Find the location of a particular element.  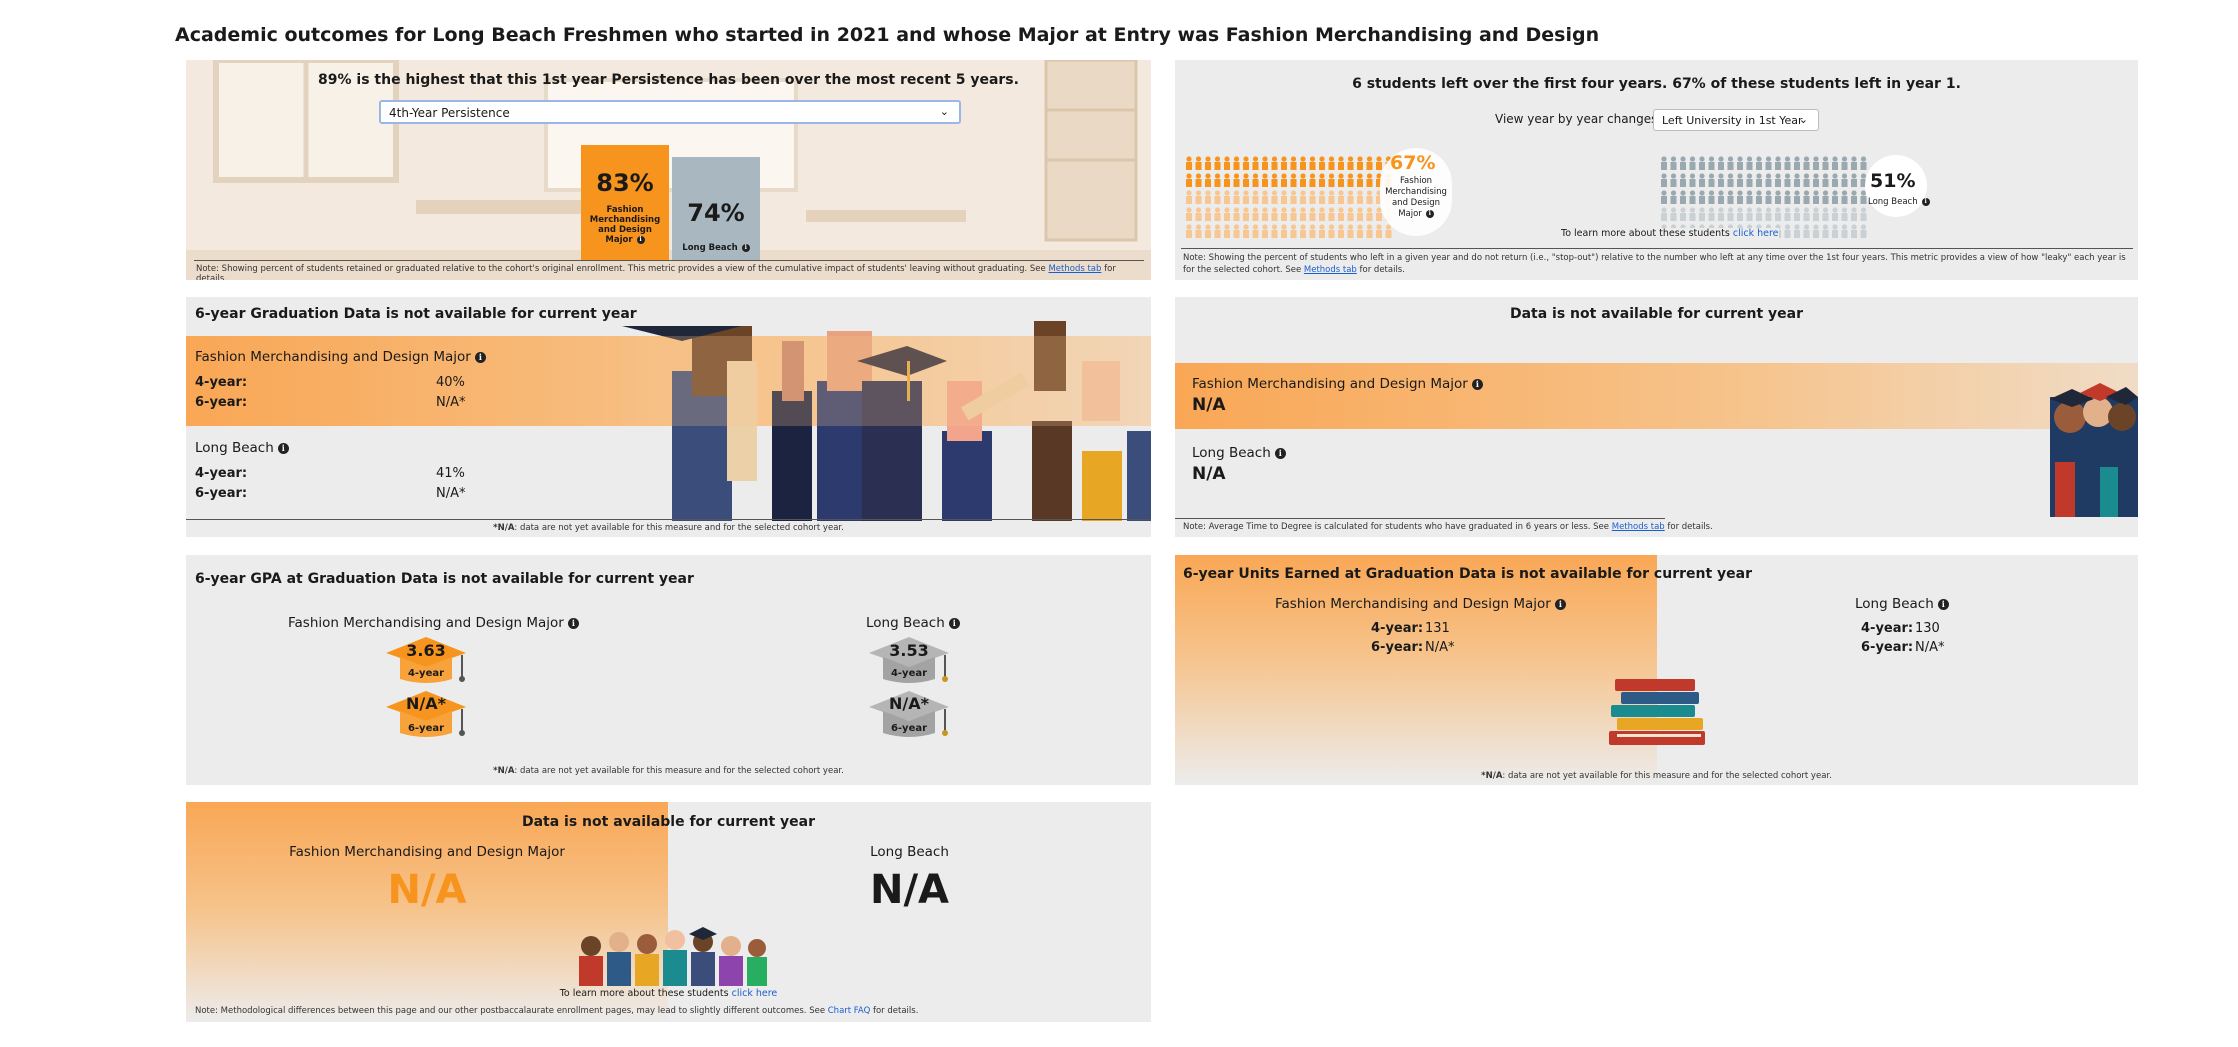

persistence-measure-dropdown: 4th-Year Persistence ⌄ is located at coordinates (670, 112).